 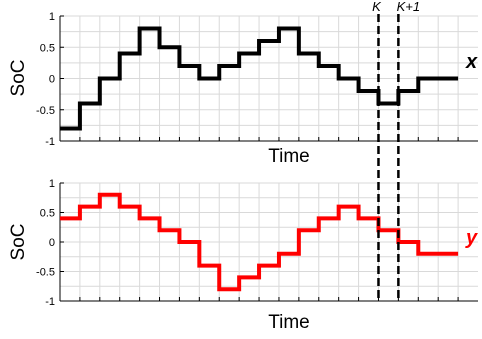 What do you see at coordinates (409, 7) in the screenshot?
I see `marker-label-k1: K+1` at bounding box center [409, 7].